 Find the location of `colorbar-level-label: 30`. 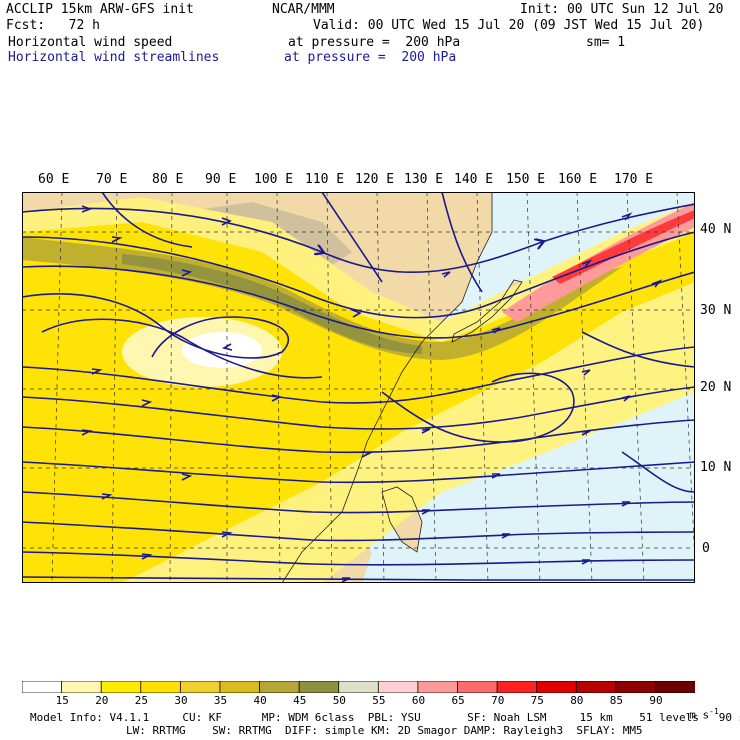

colorbar-level-label: 30 is located at coordinates (181, 700).